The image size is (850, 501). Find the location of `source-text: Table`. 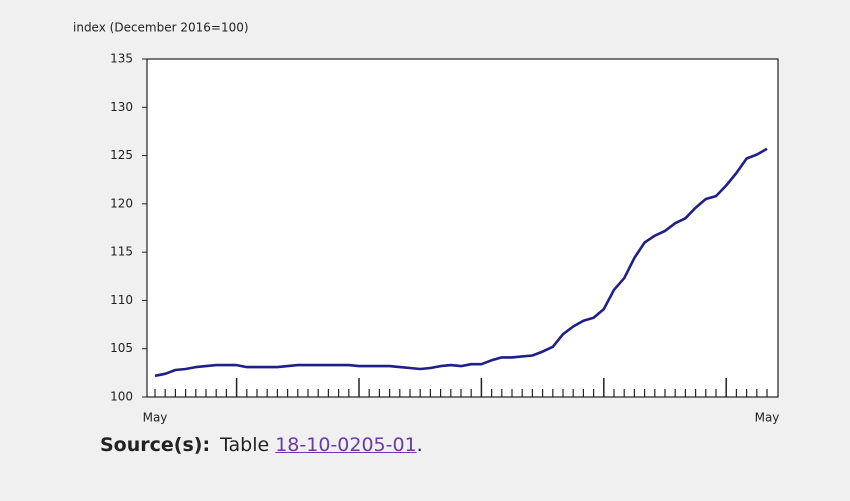

source-text: Table is located at coordinates (245, 445).